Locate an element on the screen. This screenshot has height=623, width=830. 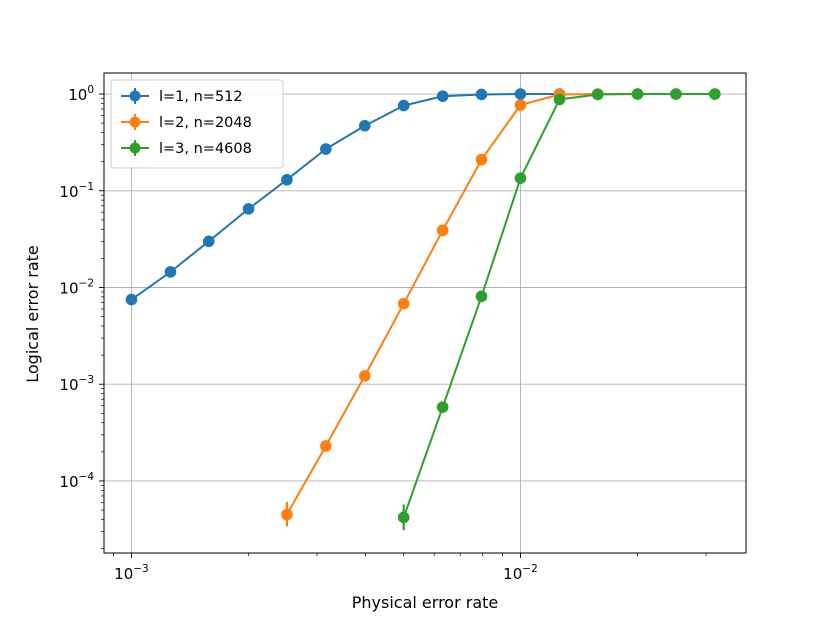
y-tick-label: 10⁻² is located at coordinates (76, 287).